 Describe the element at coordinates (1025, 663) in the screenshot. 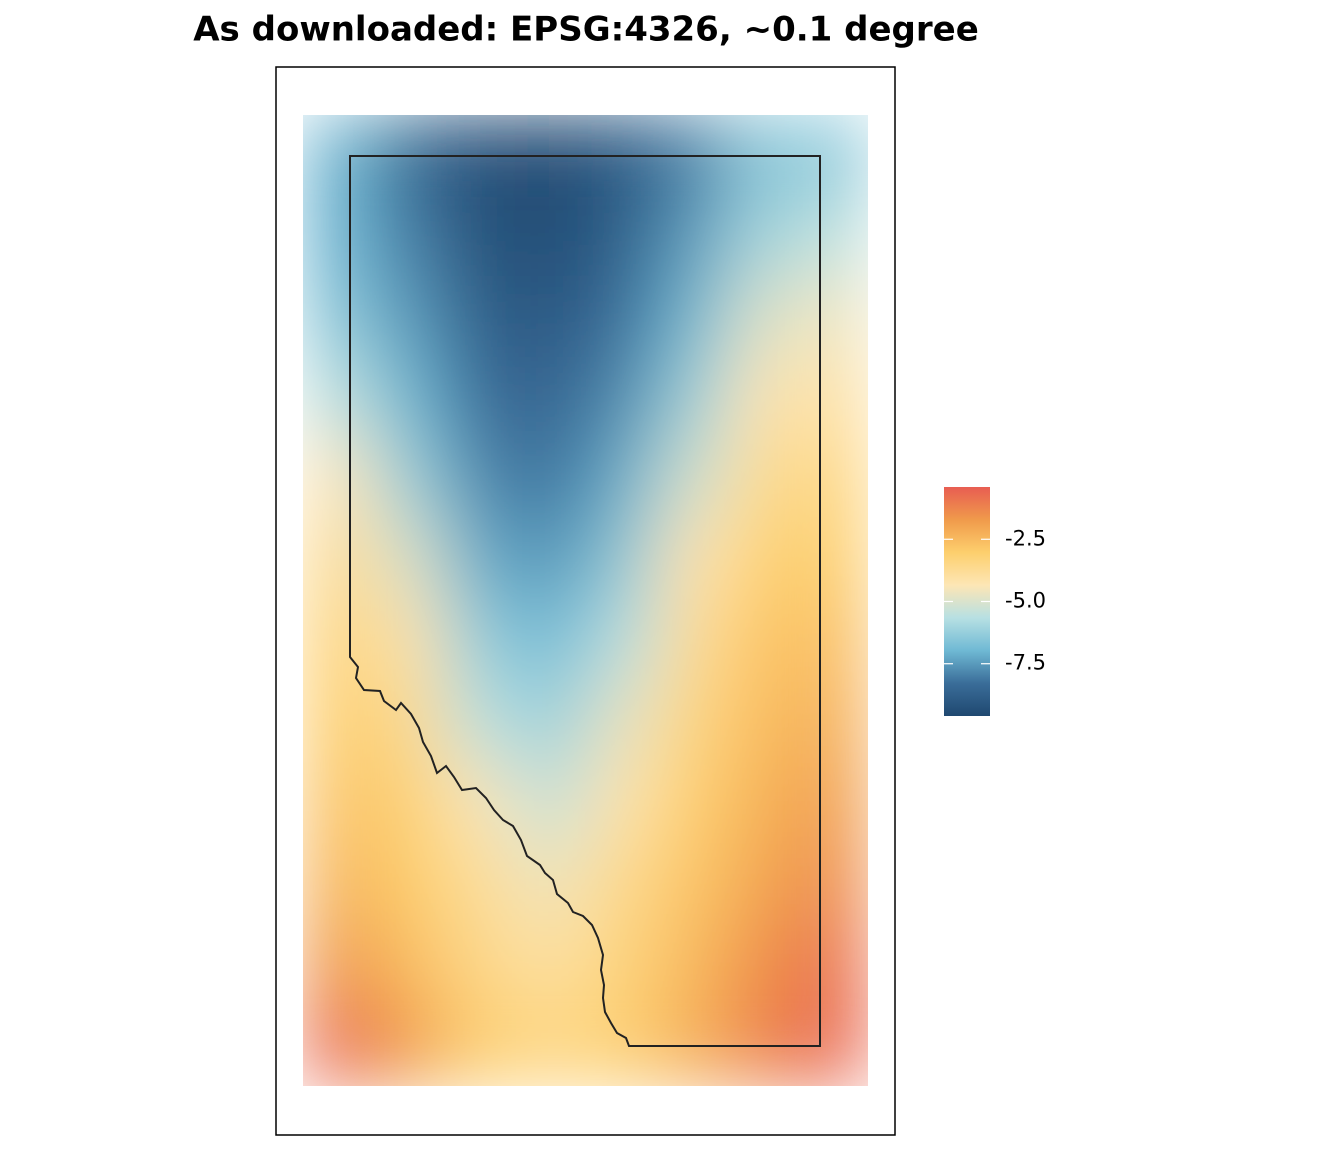

I see `colorbar-tick-label: -7.5` at that location.